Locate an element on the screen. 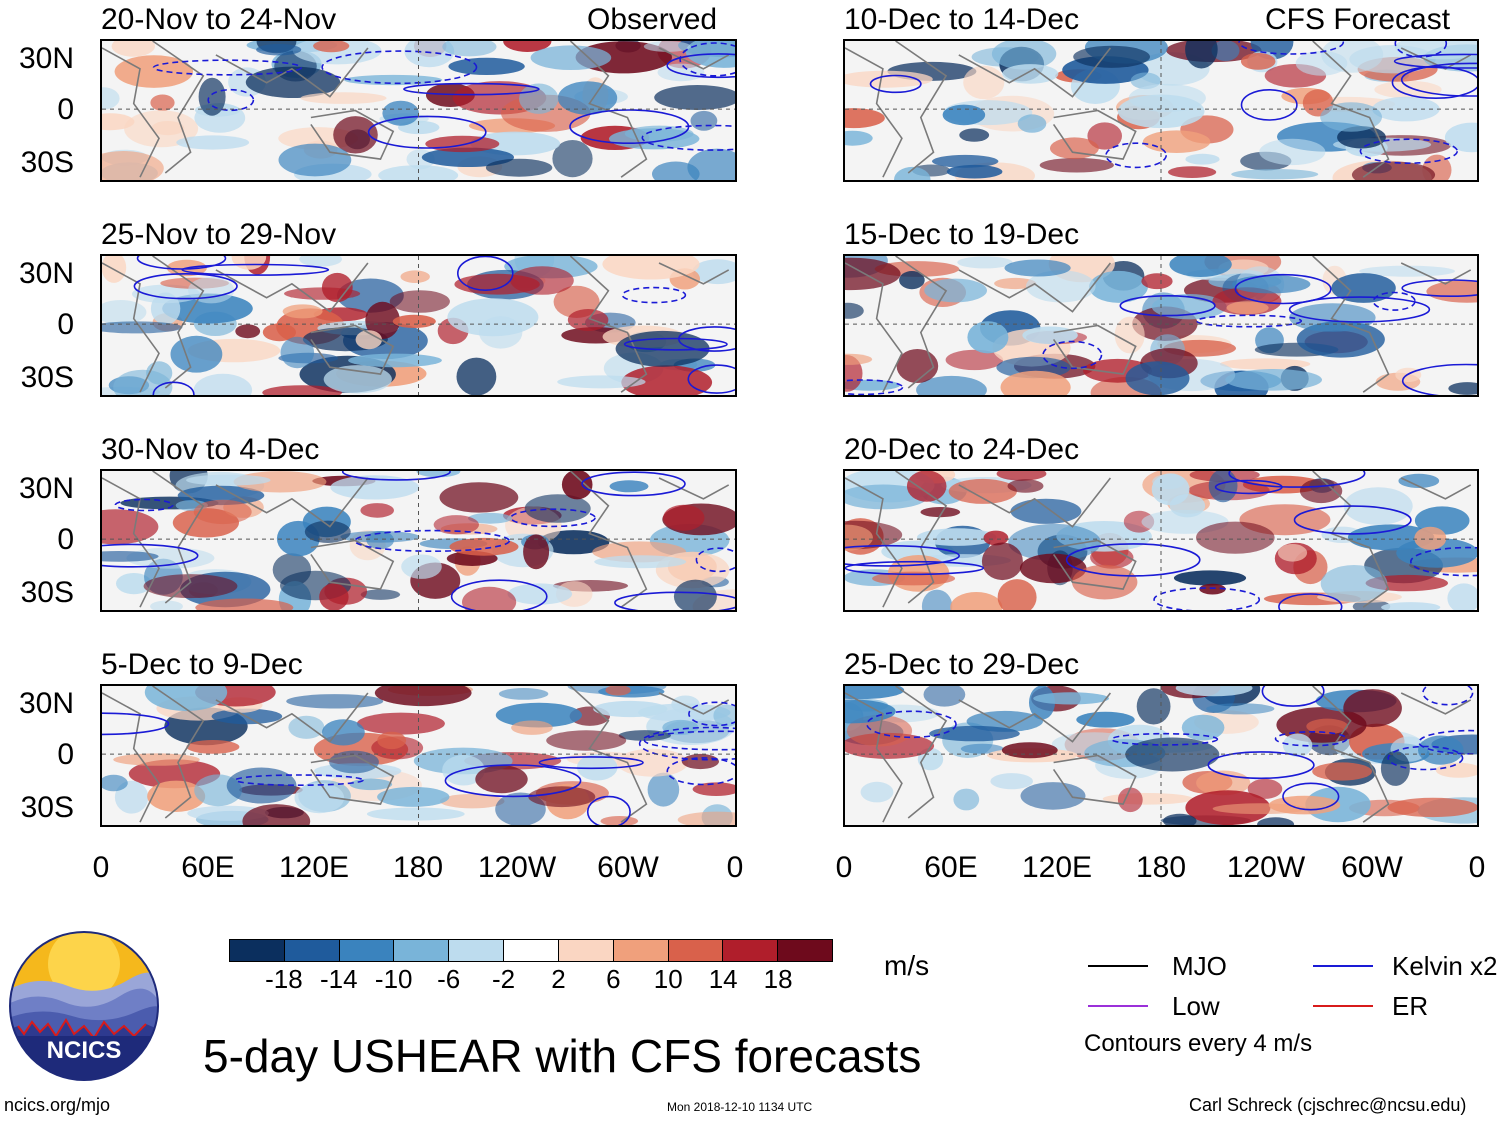 The image size is (1510, 1121). legend-label-low: Low is located at coordinates (1196, 1006).